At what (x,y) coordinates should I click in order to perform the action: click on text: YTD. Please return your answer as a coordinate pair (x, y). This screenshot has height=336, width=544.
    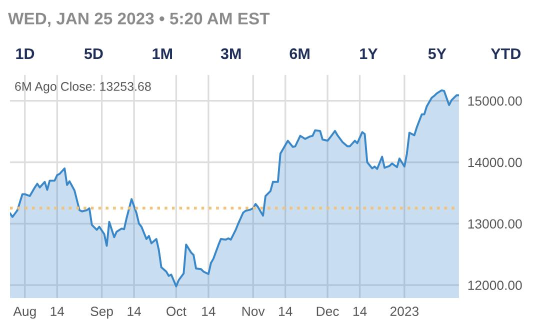
    Looking at the image, I should click on (505, 53).